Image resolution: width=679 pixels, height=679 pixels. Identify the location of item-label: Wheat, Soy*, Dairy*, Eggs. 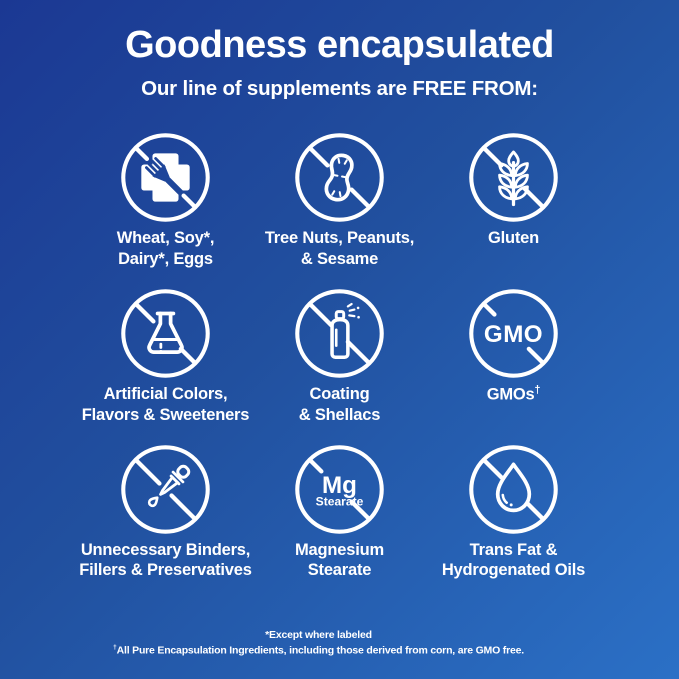
(165, 248).